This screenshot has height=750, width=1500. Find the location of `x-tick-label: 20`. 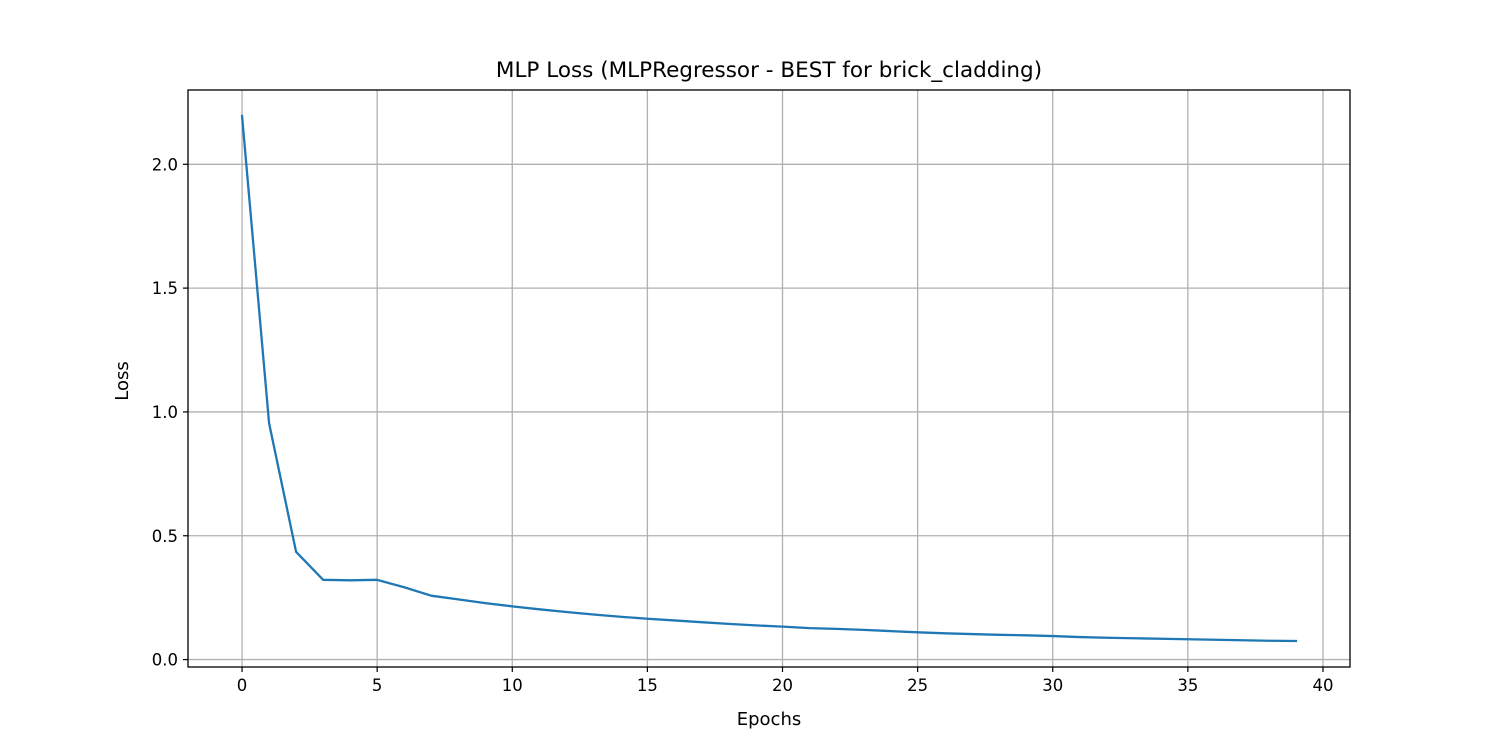

x-tick-label: 20 is located at coordinates (782, 685).